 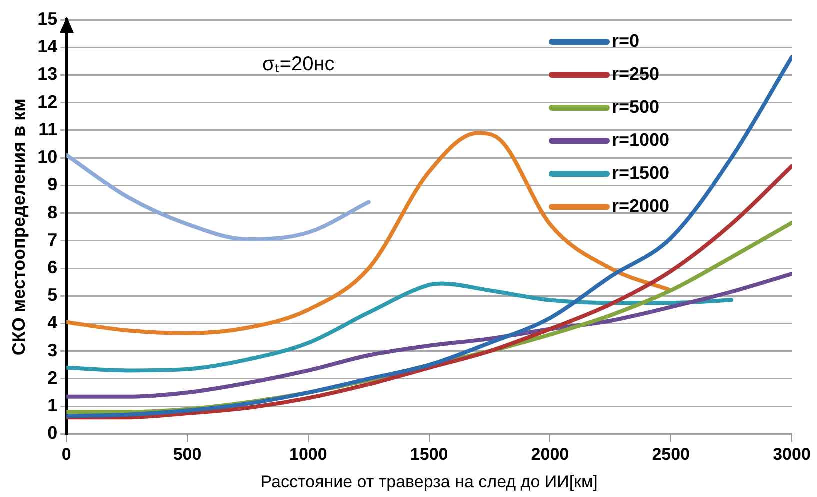 What do you see at coordinates (53, 295) in the screenshot?
I see `y-tick-label: 5` at bounding box center [53, 295].